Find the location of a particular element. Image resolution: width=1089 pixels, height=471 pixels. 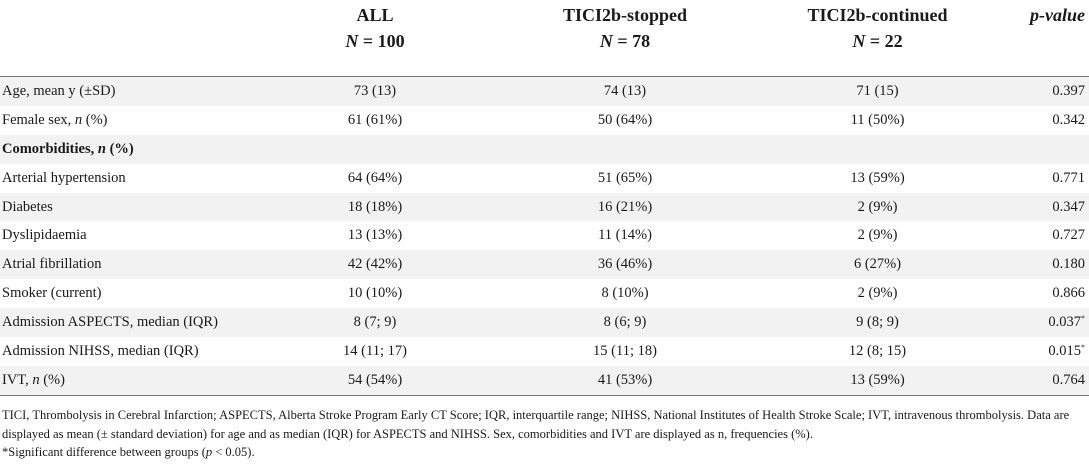

cell-continued: 71 (15) is located at coordinates (877, 90).